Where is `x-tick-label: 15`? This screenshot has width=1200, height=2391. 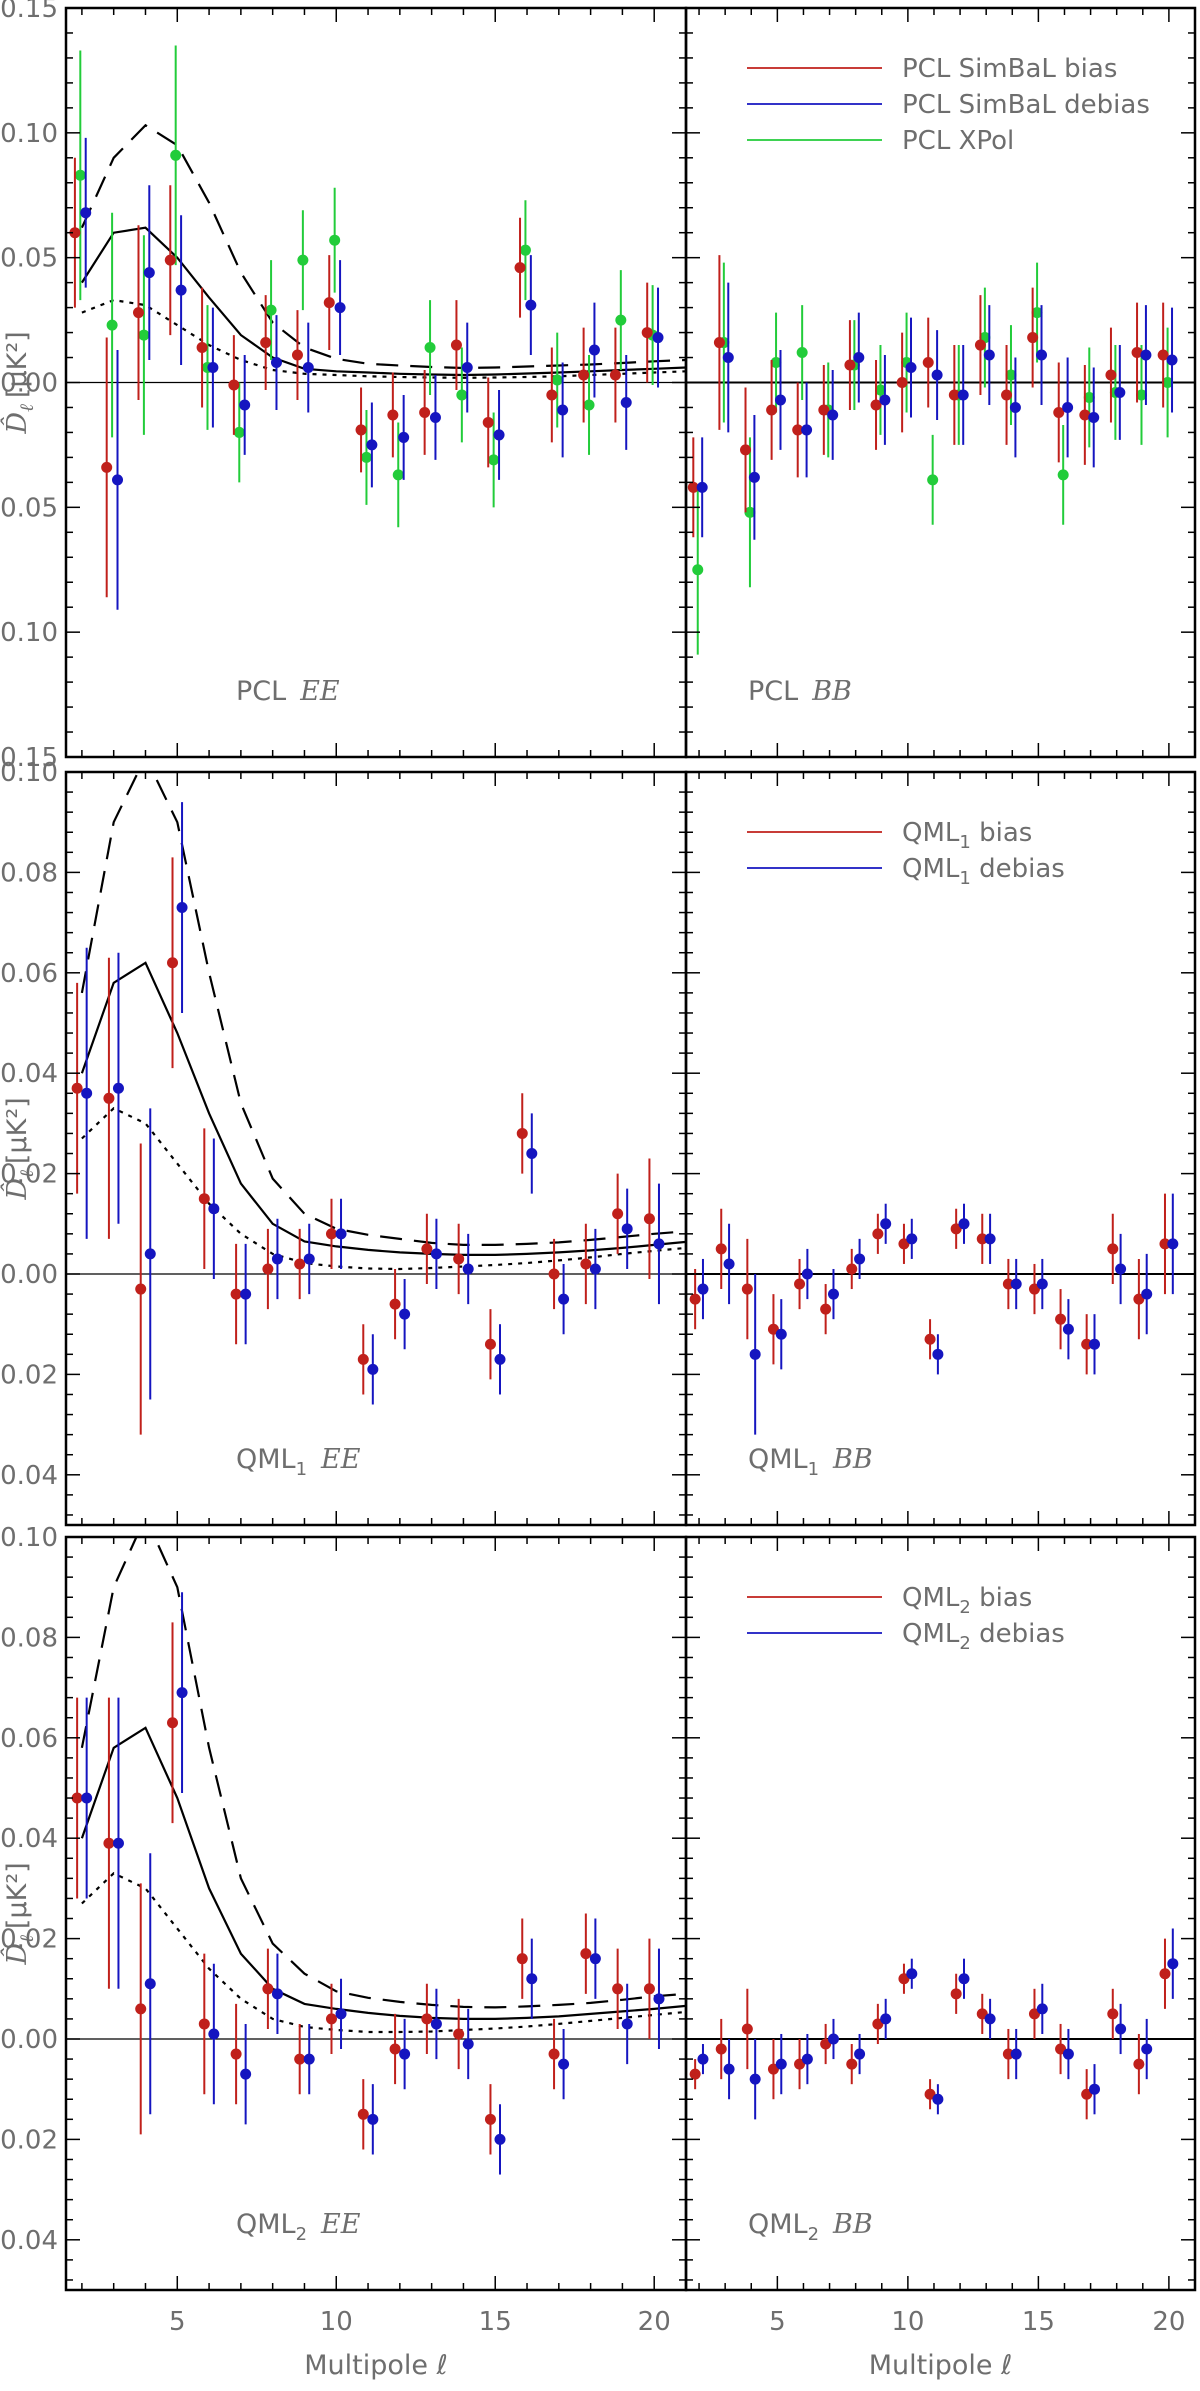 x-tick-label: 15 is located at coordinates (1038, 2322).